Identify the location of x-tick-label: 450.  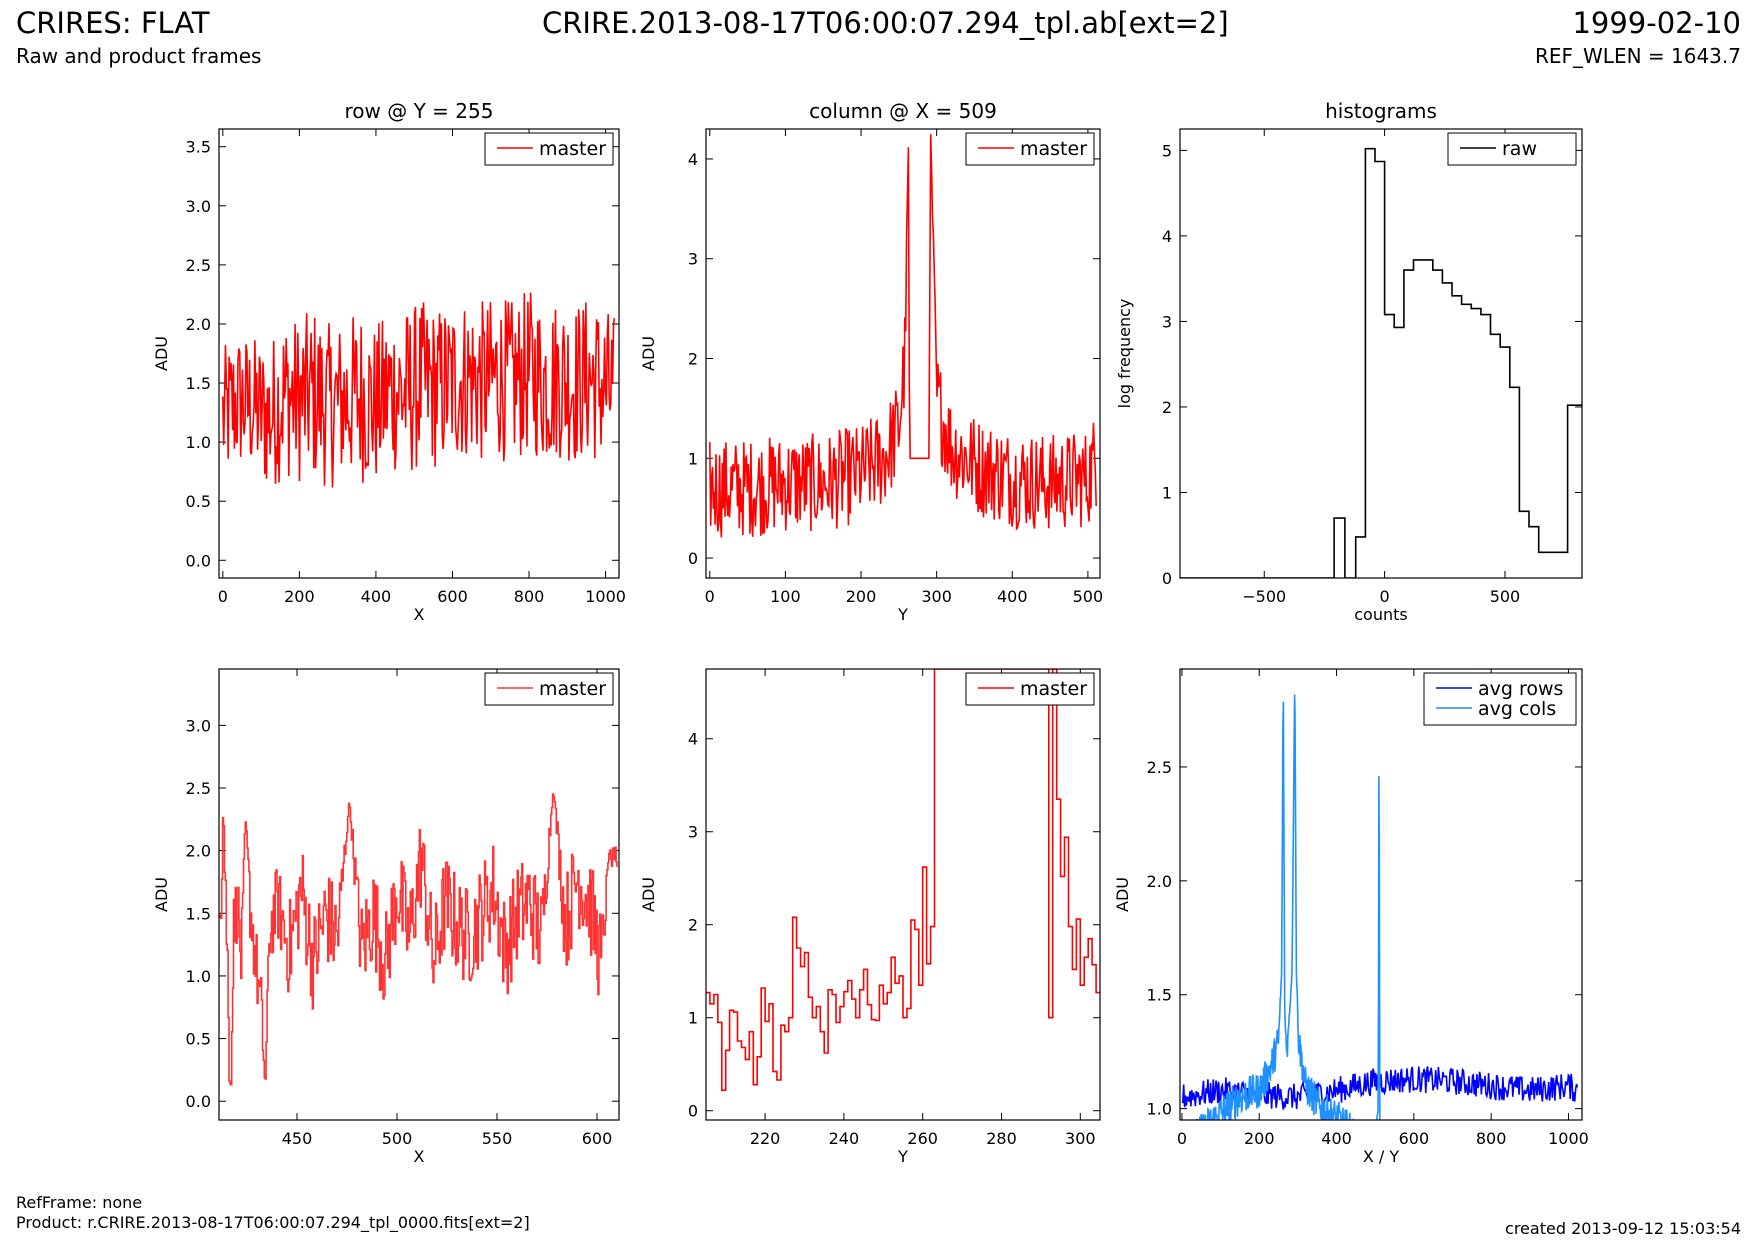
(297, 1138).